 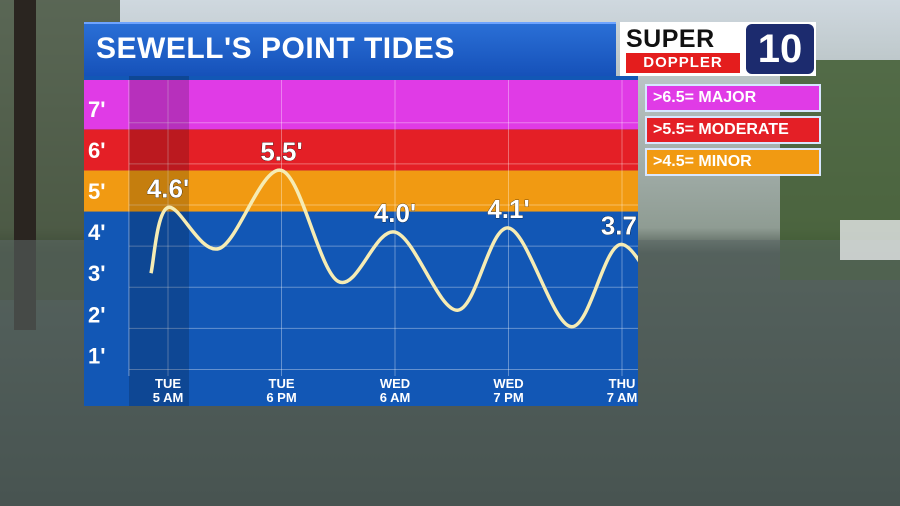 I want to click on peak-label: 5.5', so click(x=281, y=151).